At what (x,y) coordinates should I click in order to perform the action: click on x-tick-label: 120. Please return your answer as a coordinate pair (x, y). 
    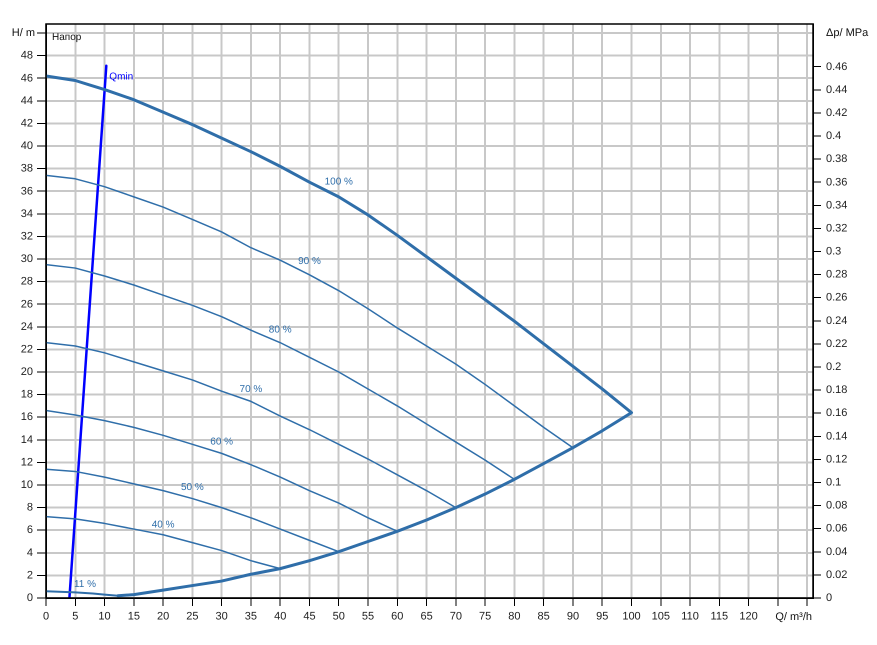
    Looking at the image, I should click on (748, 616).